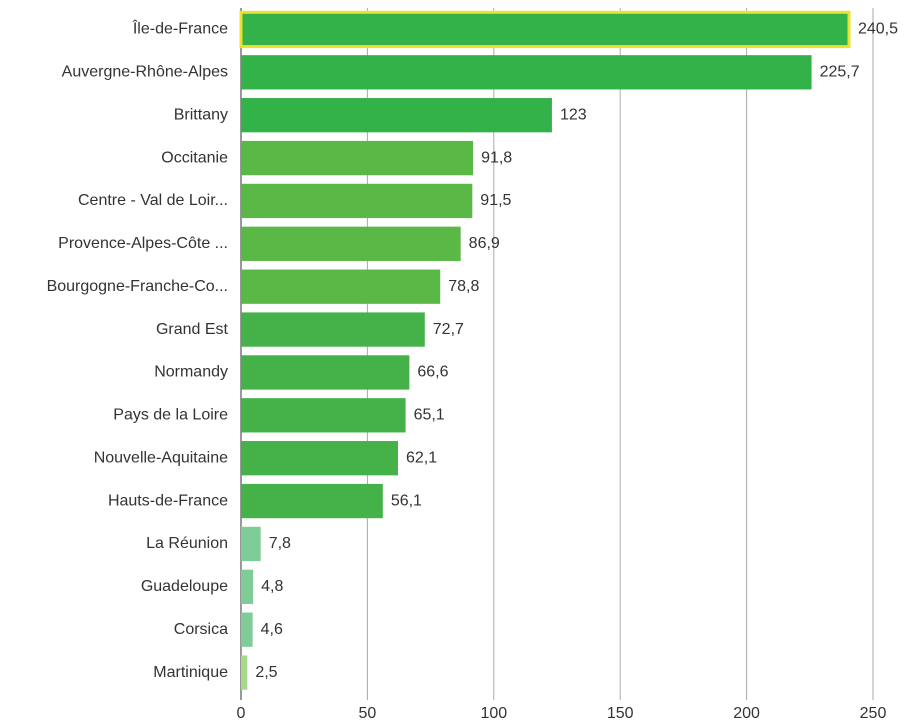  I want to click on value-label: 4,6, so click(272, 629).